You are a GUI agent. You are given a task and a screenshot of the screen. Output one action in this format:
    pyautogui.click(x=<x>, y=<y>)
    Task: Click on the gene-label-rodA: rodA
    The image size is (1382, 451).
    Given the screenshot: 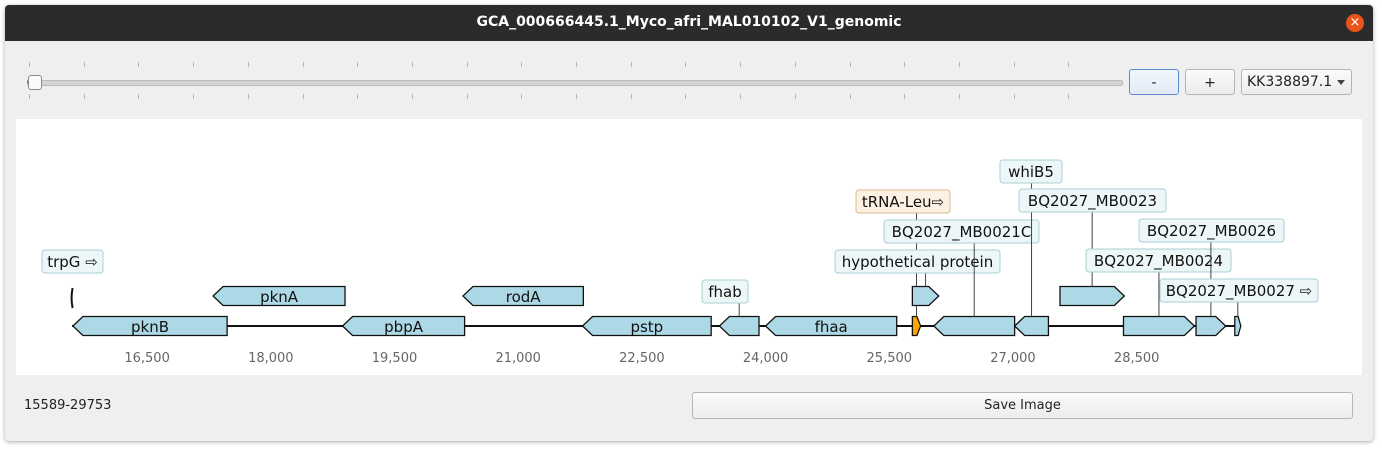 What is the action you would take?
    pyautogui.click(x=524, y=297)
    